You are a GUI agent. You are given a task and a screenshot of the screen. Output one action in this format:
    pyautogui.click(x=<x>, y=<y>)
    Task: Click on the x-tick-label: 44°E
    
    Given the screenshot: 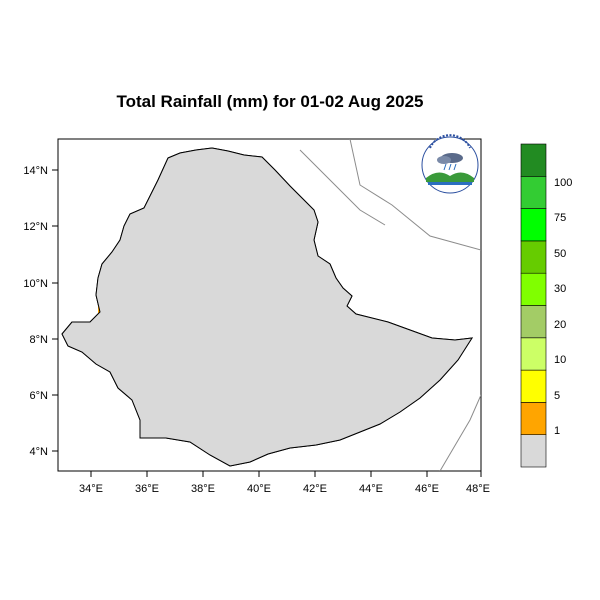 What is the action you would take?
    pyautogui.click(x=371, y=489)
    